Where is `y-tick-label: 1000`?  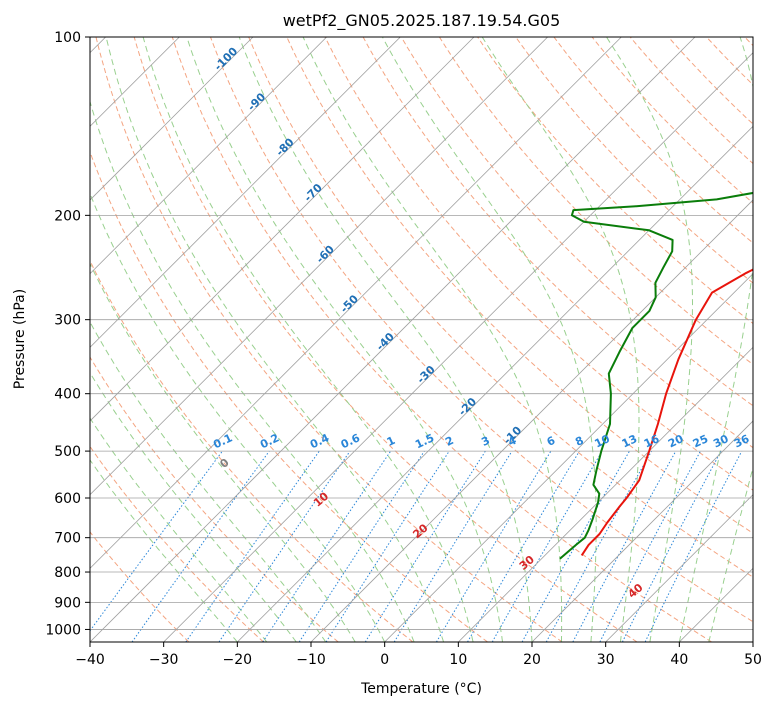 y-tick-label: 1000 is located at coordinates (63, 630).